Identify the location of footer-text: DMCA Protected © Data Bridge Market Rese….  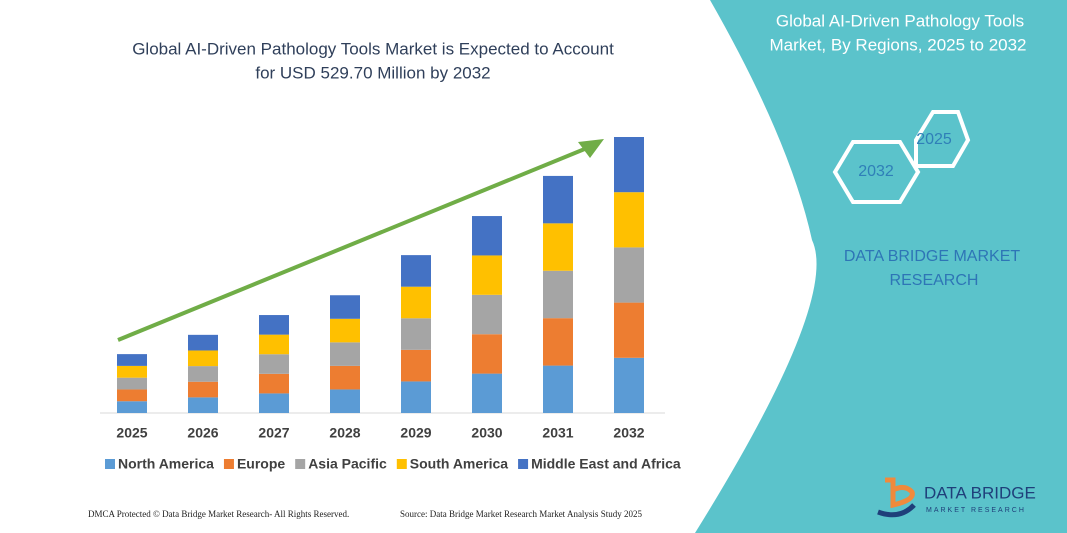
(218, 514).